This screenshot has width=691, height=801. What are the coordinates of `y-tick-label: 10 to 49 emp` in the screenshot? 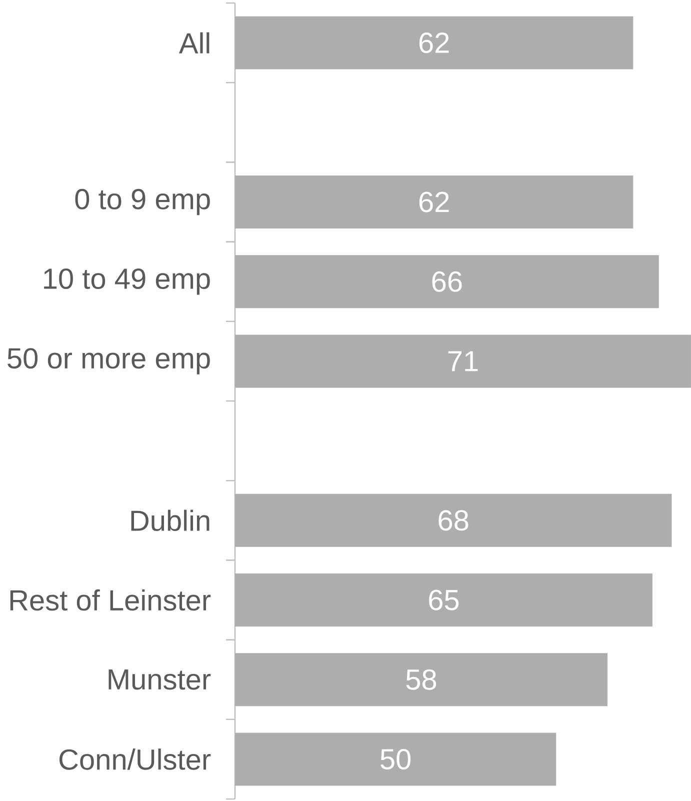 It's located at (127, 281).